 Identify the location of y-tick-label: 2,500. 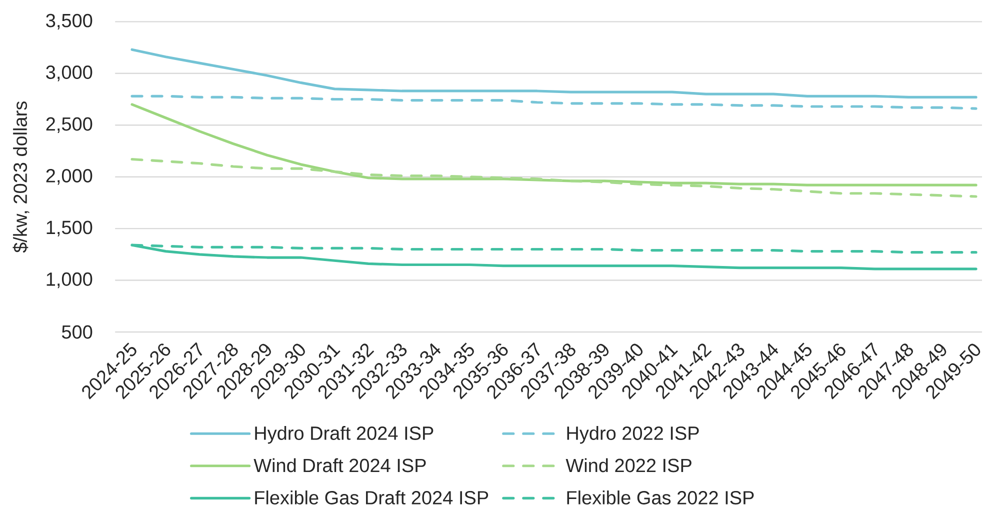
(69, 125).